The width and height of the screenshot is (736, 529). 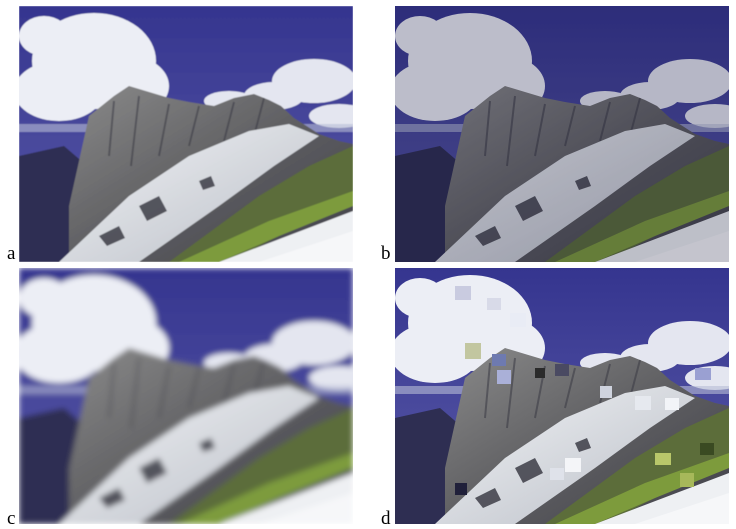 What do you see at coordinates (584, 390) in the screenshot?
I see `compression-blocks` at bounding box center [584, 390].